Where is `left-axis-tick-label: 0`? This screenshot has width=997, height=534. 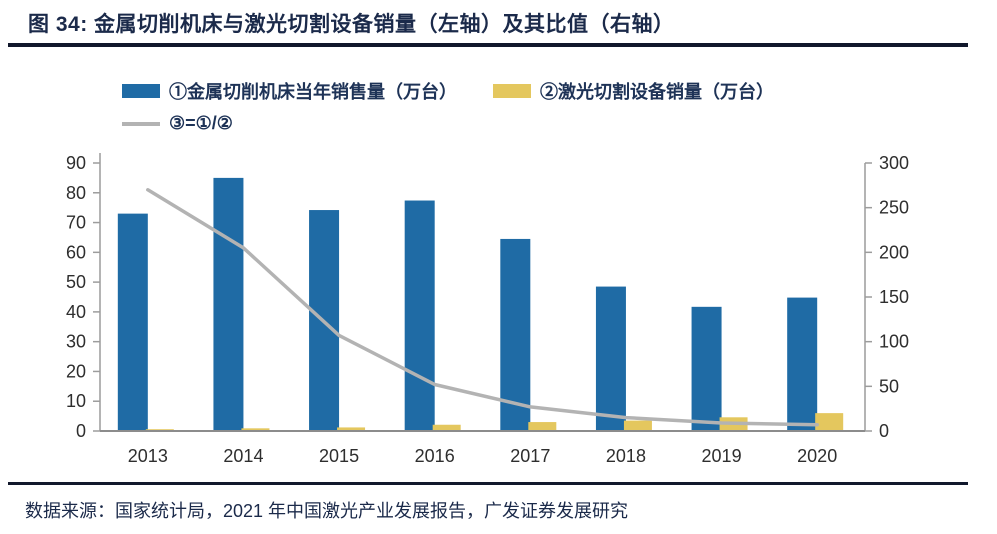
left-axis-tick-label: 0 is located at coordinates (81, 431).